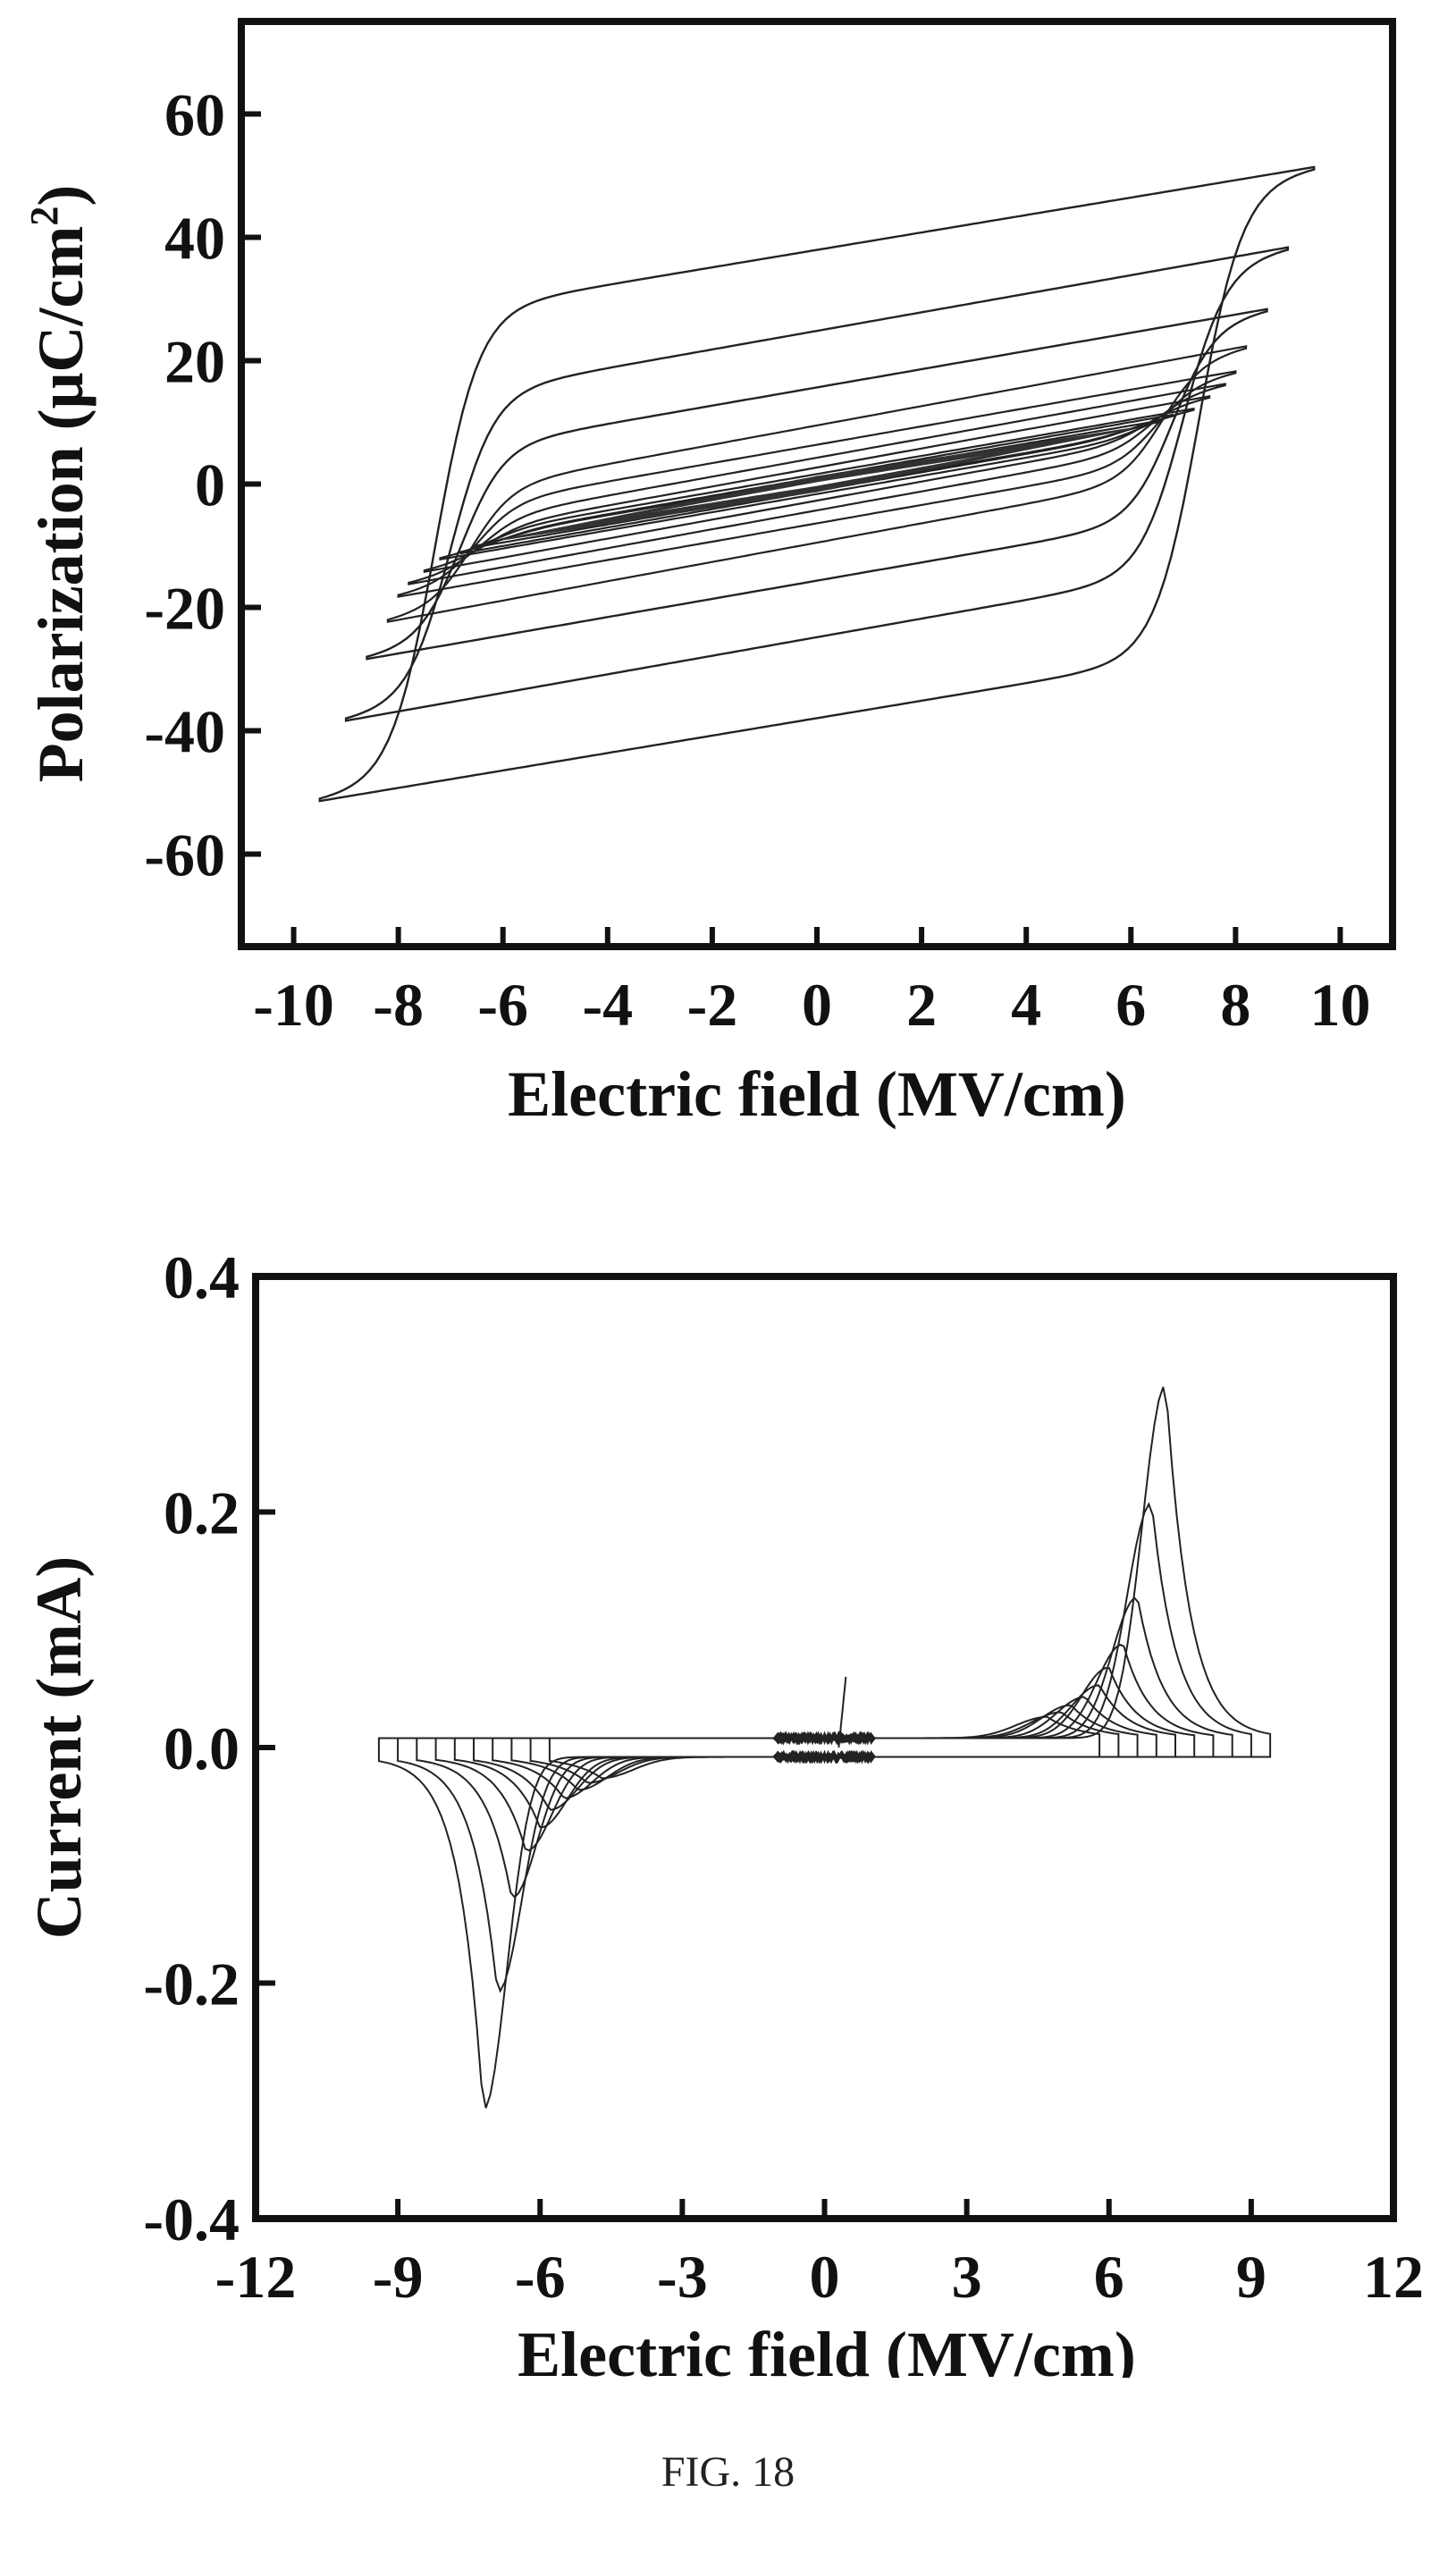 Image resolution: width=1456 pixels, height=2569 pixels. Describe the element at coordinates (607, 1005) in the screenshot. I see `pe-x-tick-label: -4` at that location.